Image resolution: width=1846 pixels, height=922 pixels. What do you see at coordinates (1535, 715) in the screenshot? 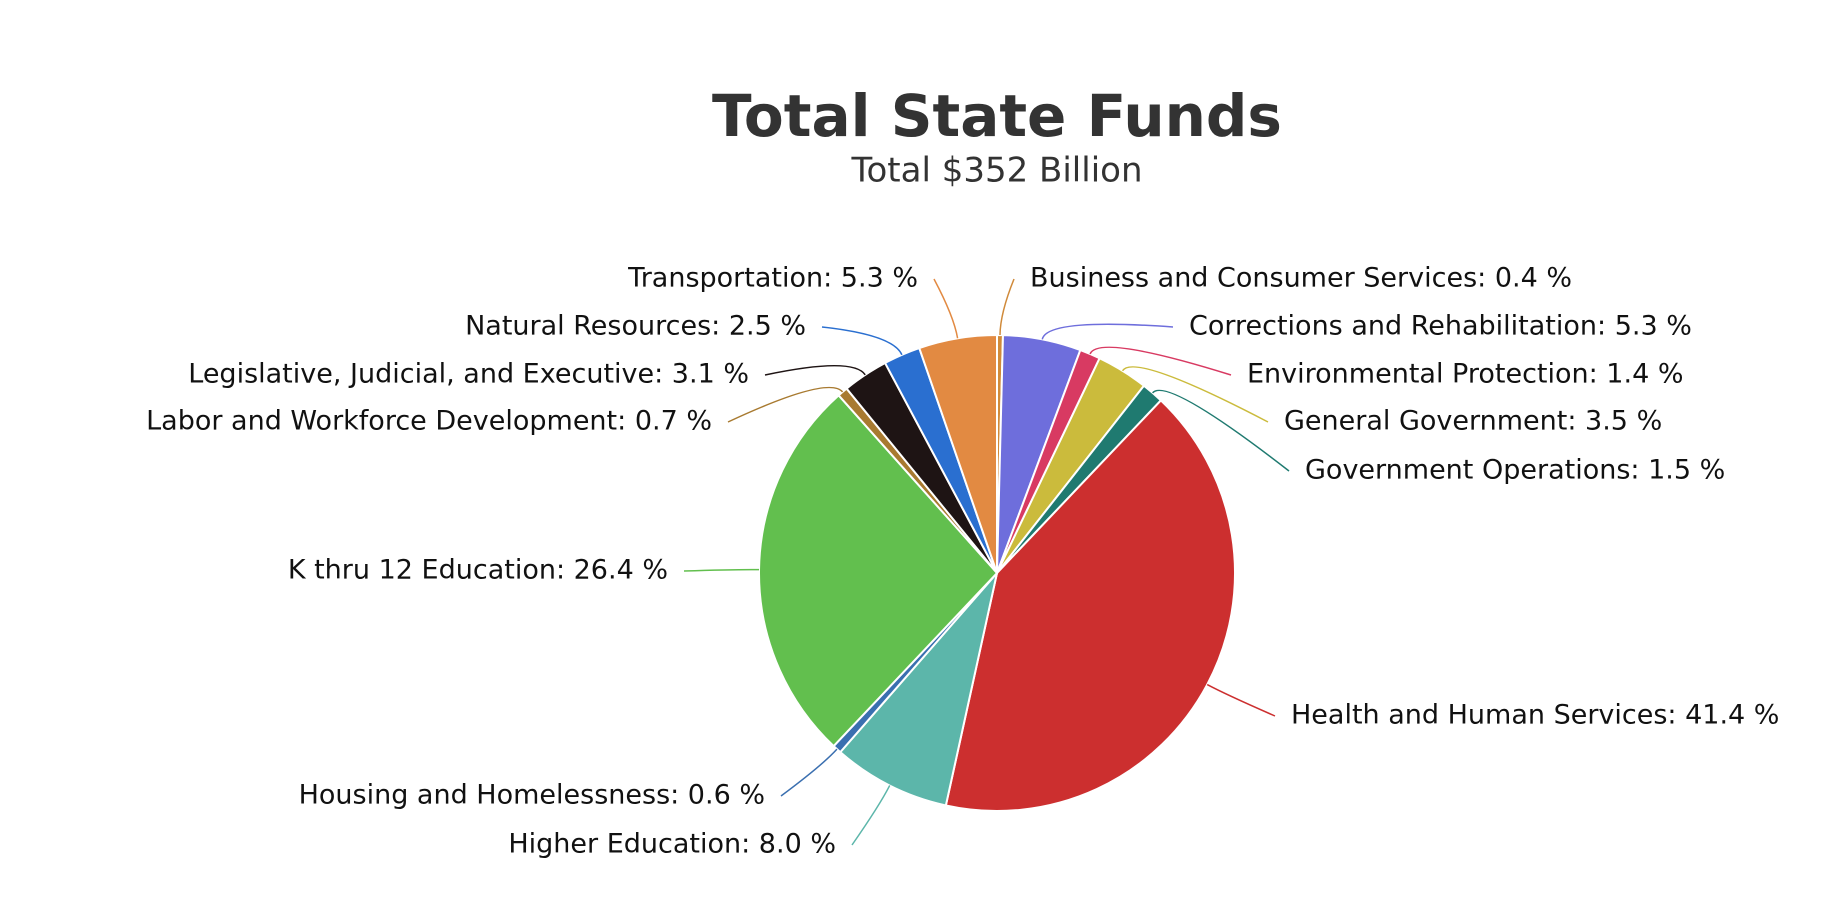
I see `data-label: Health and Human Services: 41.4 %` at bounding box center [1535, 715].